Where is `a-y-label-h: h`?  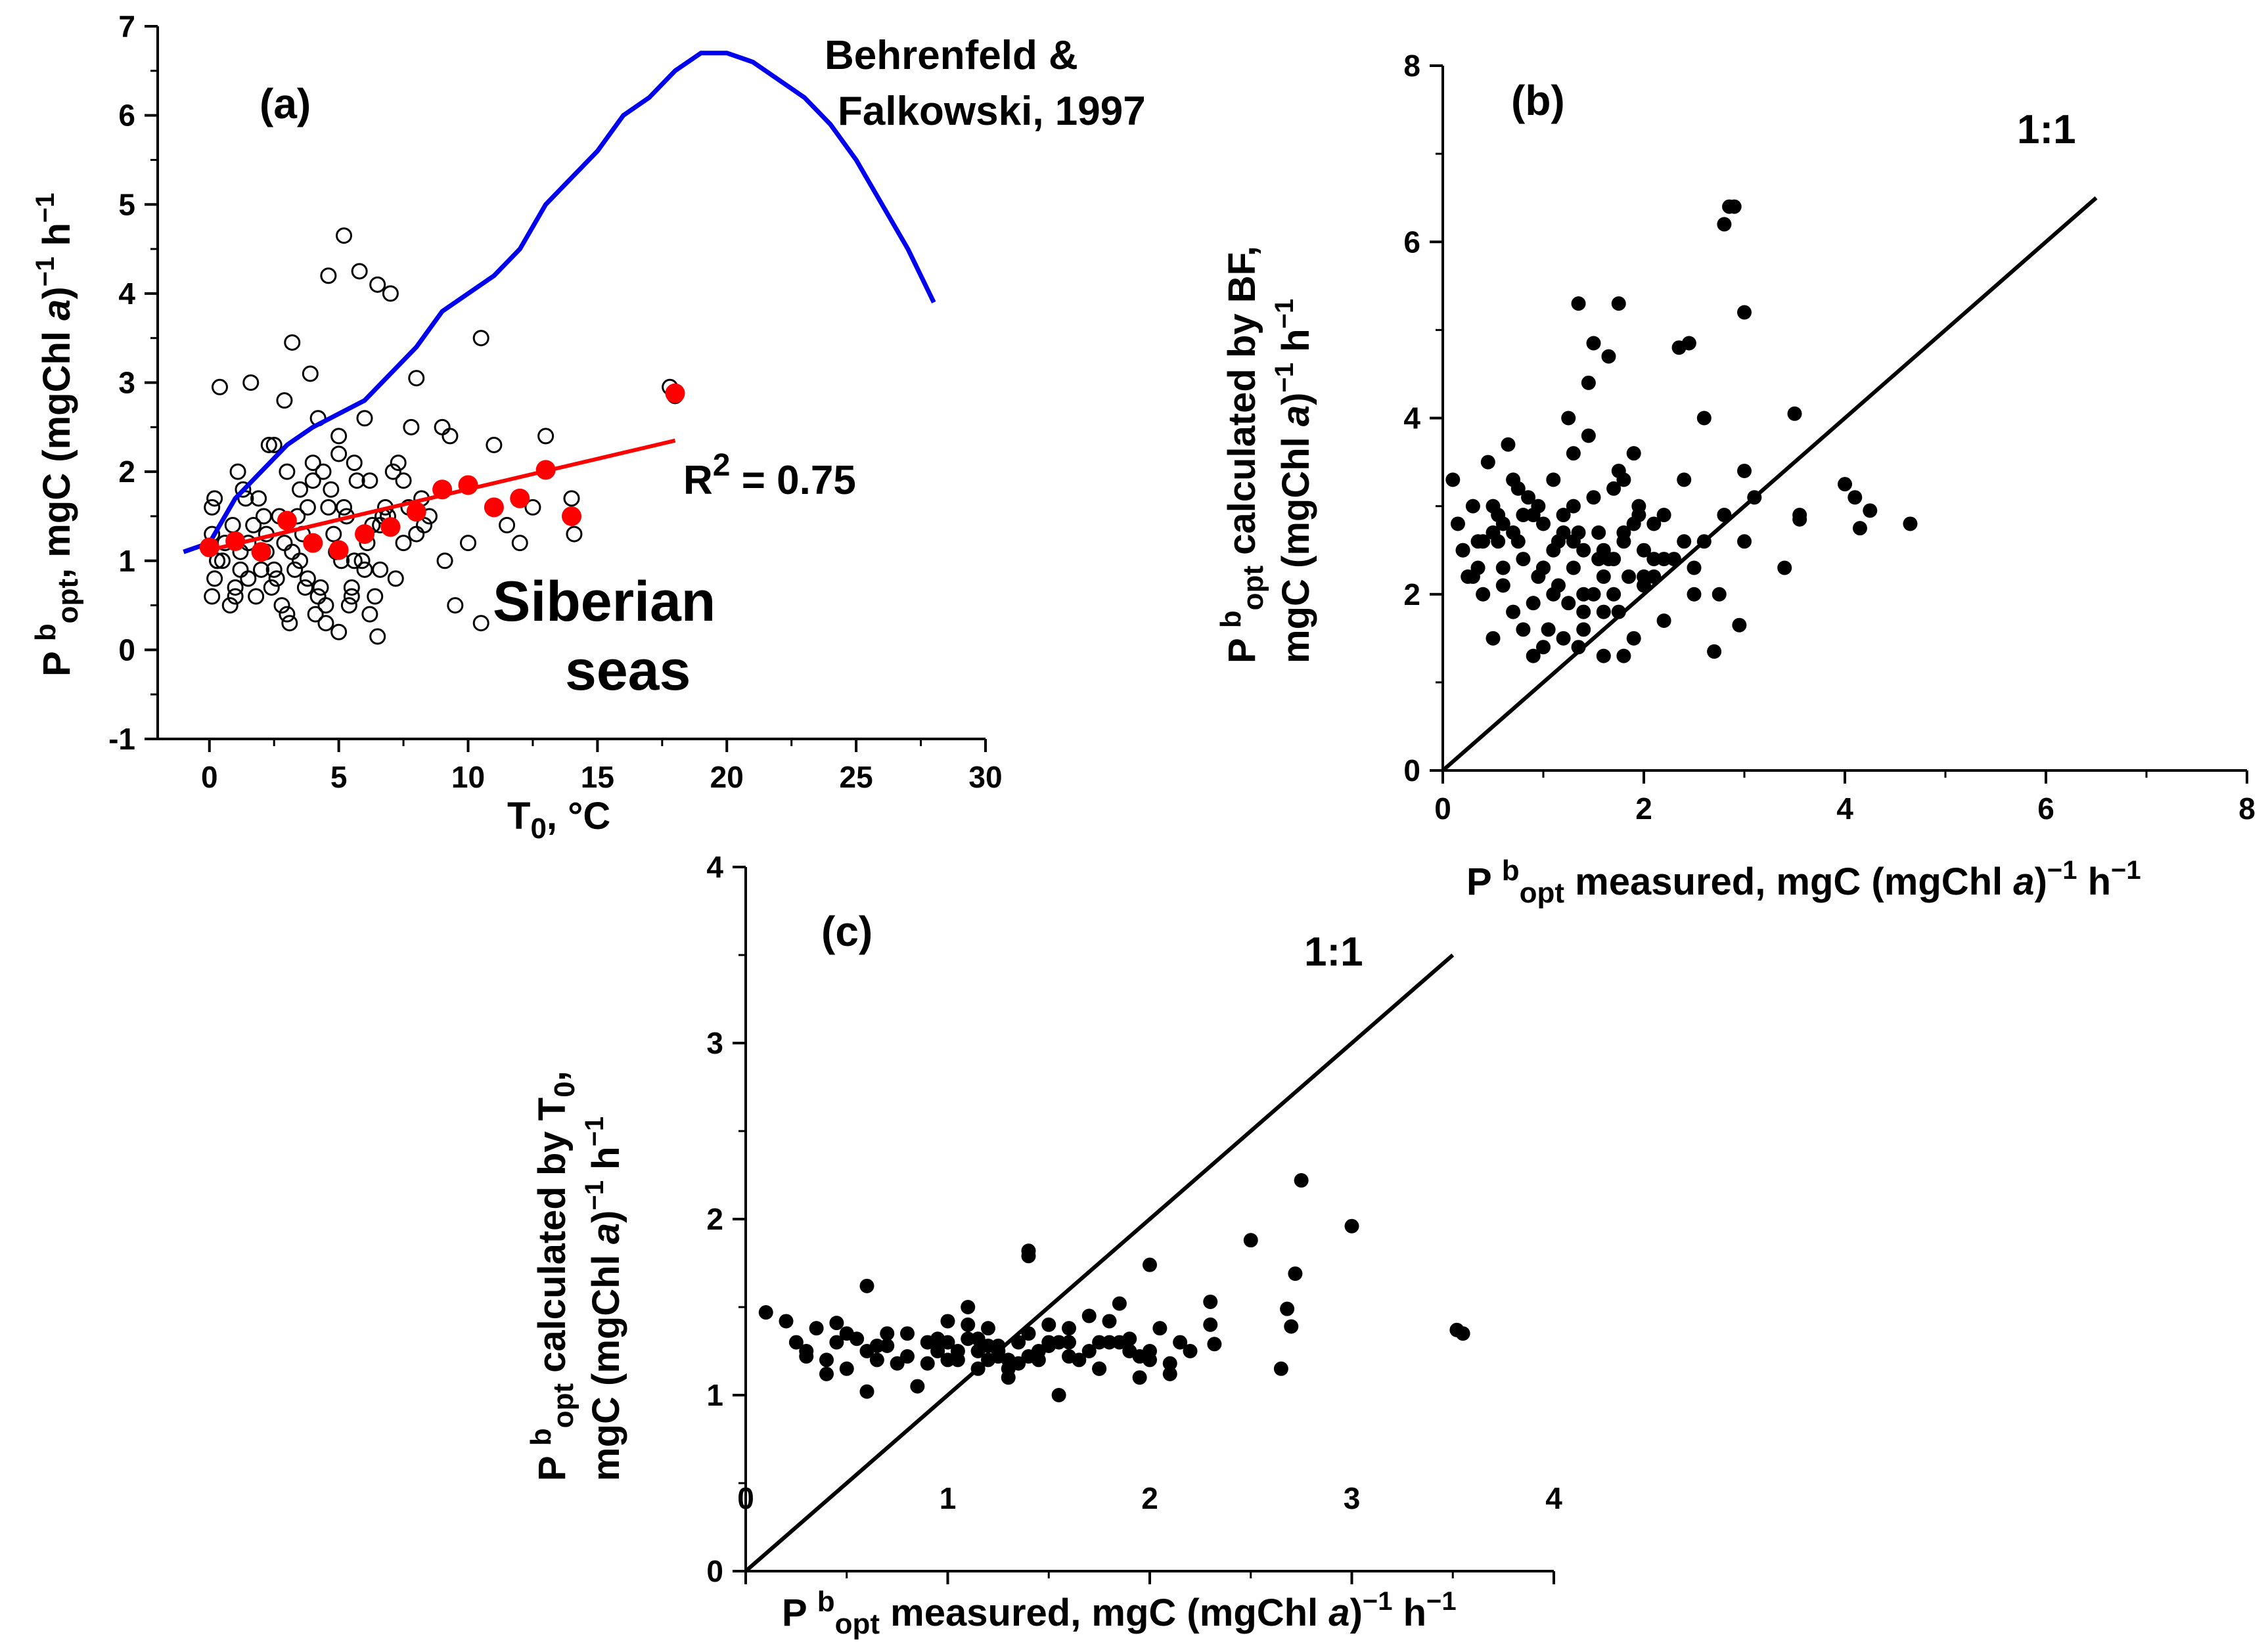
a-y-label-h: h is located at coordinates (56, 240).